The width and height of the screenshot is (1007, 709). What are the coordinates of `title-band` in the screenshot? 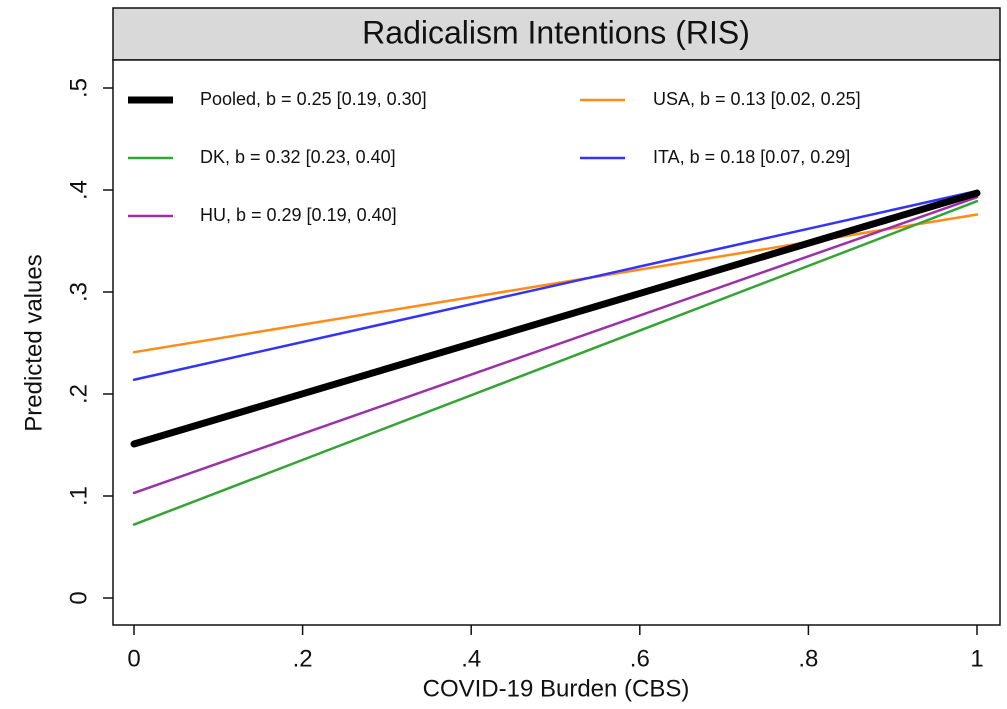 It's located at (556, 34).